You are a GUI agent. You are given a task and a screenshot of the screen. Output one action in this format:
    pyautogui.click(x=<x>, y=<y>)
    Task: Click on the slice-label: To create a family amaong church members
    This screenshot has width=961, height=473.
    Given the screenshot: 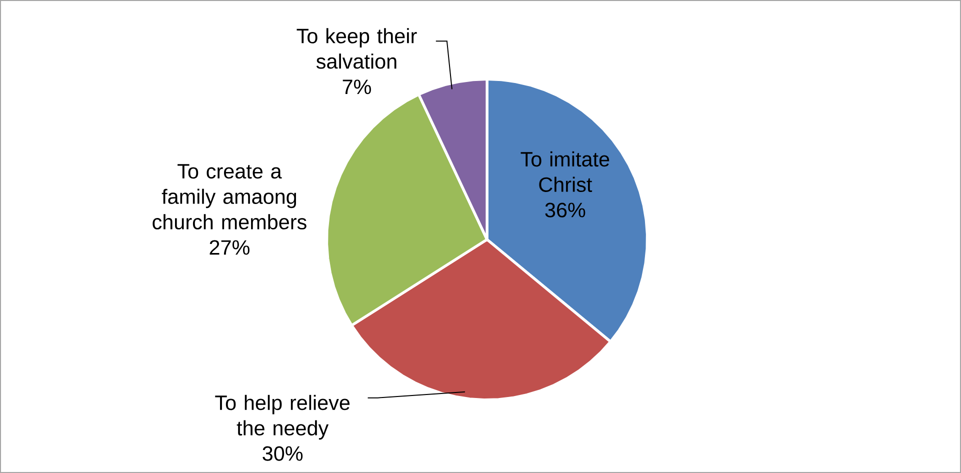 What is the action you would take?
    pyautogui.click(x=229, y=197)
    